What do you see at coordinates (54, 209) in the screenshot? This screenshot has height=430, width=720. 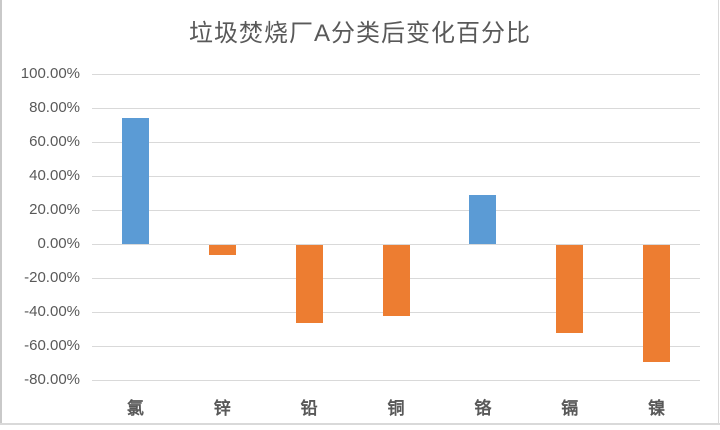 I see `y-axis-tick-label: 20.00%` at bounding box center [54, 209].